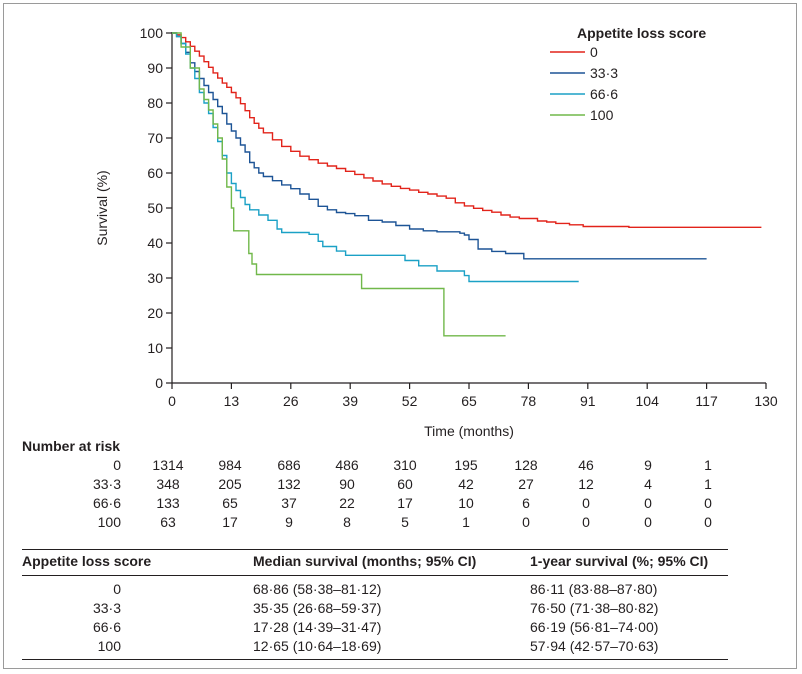 This screenshot has height=674, width=802. I want to click on x-tick-label: 39, so click(350, 401).